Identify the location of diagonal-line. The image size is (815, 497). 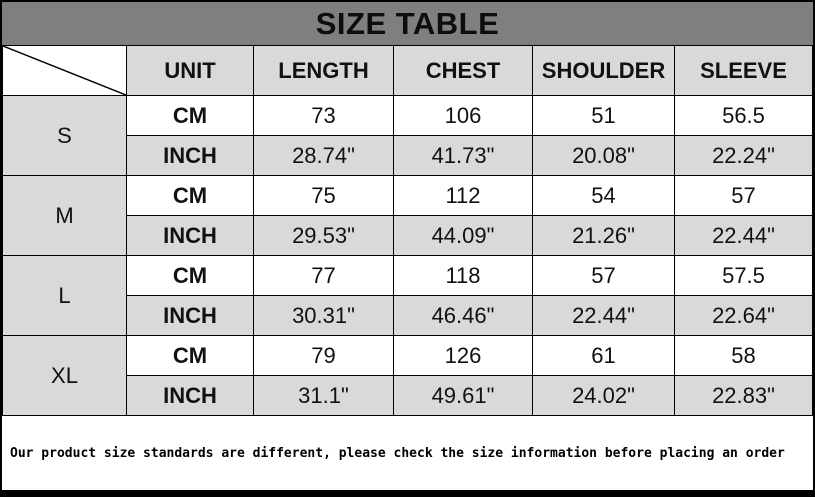
(64, 70).